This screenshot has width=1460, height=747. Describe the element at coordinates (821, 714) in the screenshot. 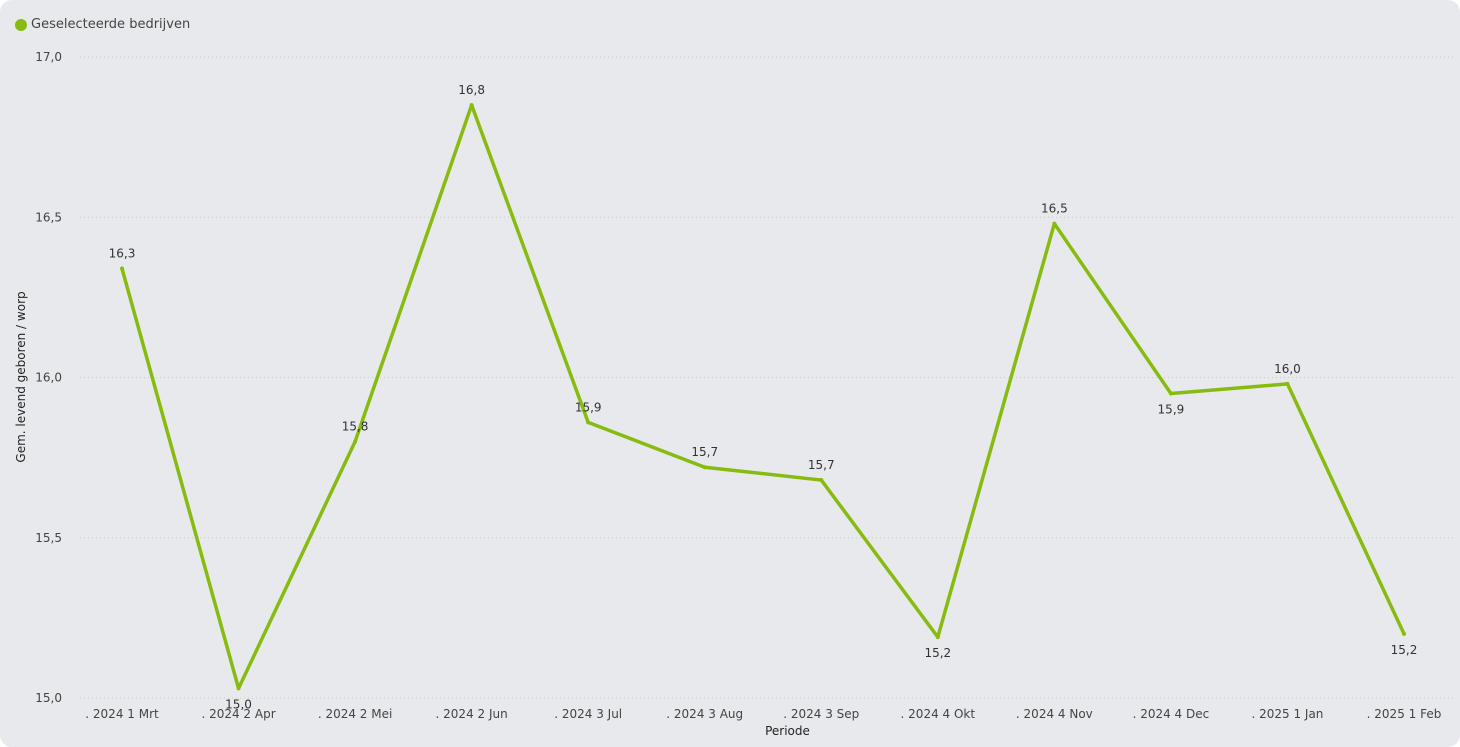

I see `x-tick-label: . 2024 3 Sep` at that location.